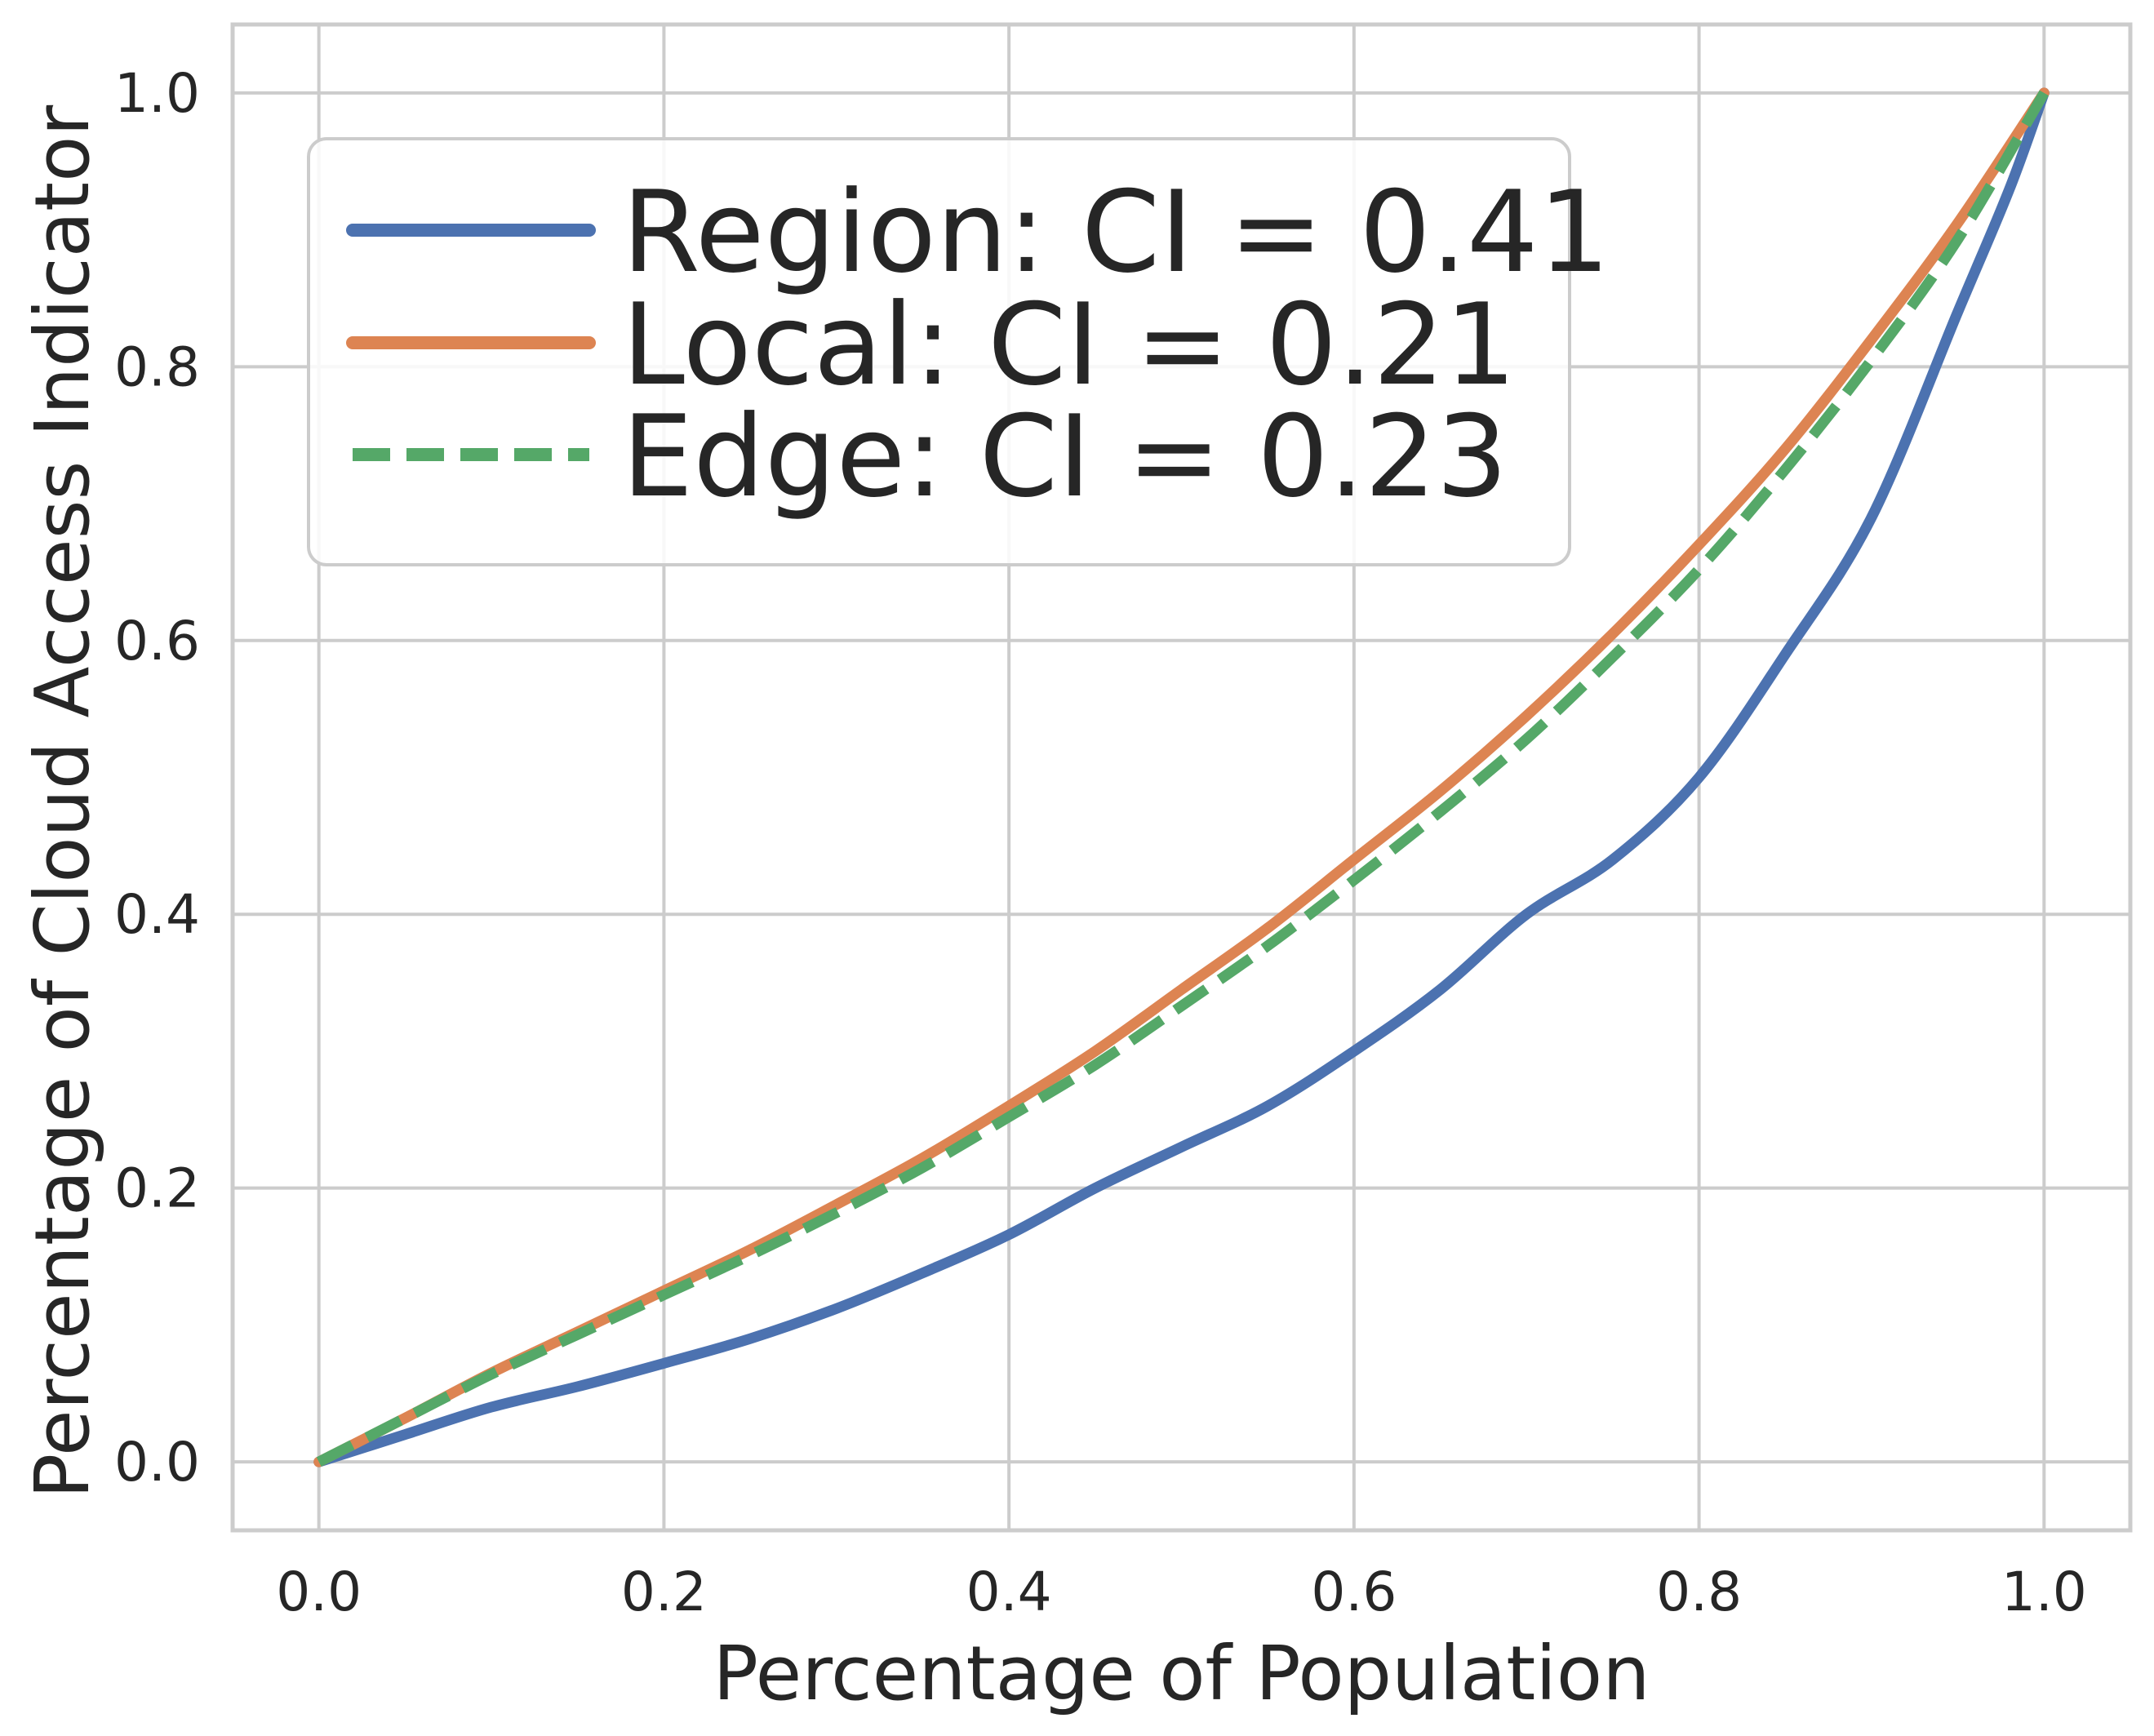  What do you see at coordinates (157, 1462) in the screenshot?
I see `y-tick-label: 0.0` at bounding box center [157, 1462].